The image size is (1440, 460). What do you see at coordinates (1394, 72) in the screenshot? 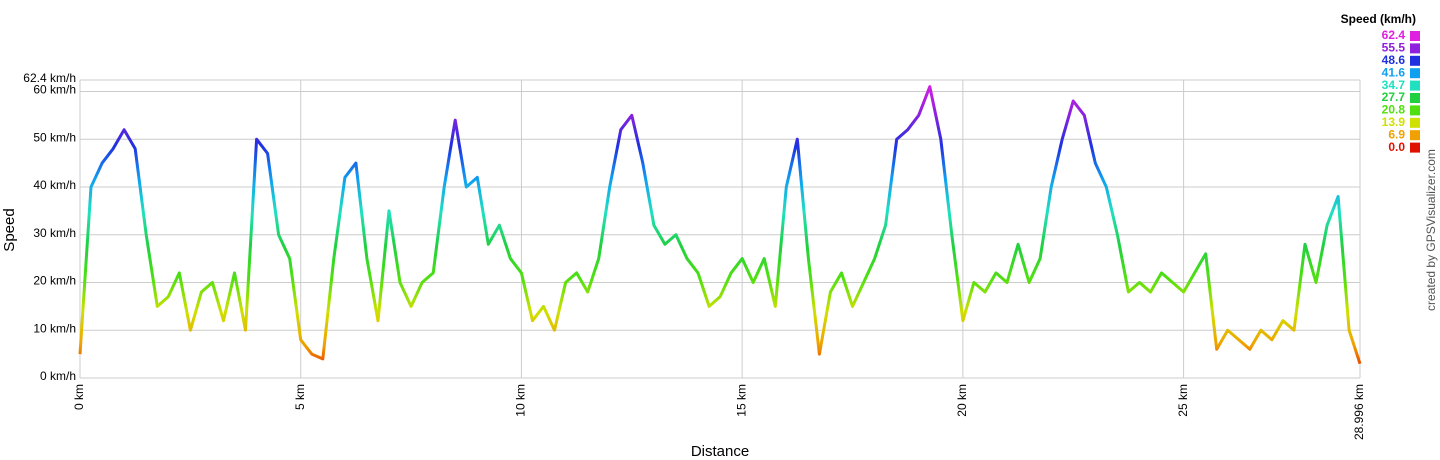
I see `legend-label: 41.6` at bounding box center [1394, 72].